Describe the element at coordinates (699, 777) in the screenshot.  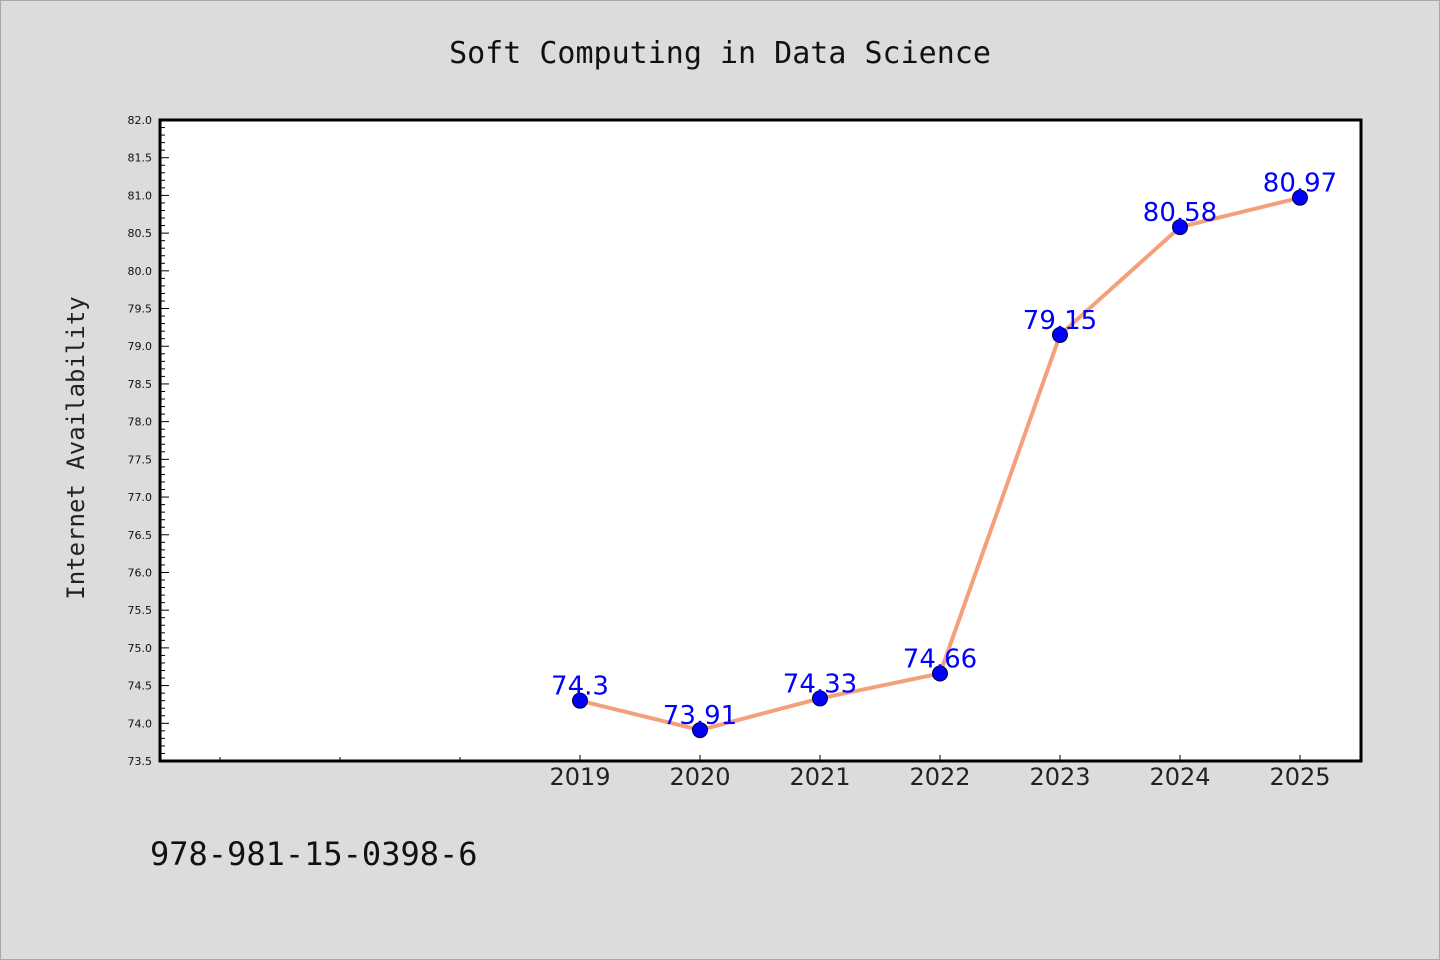
I see `x-tick-label: 2020` at that location.